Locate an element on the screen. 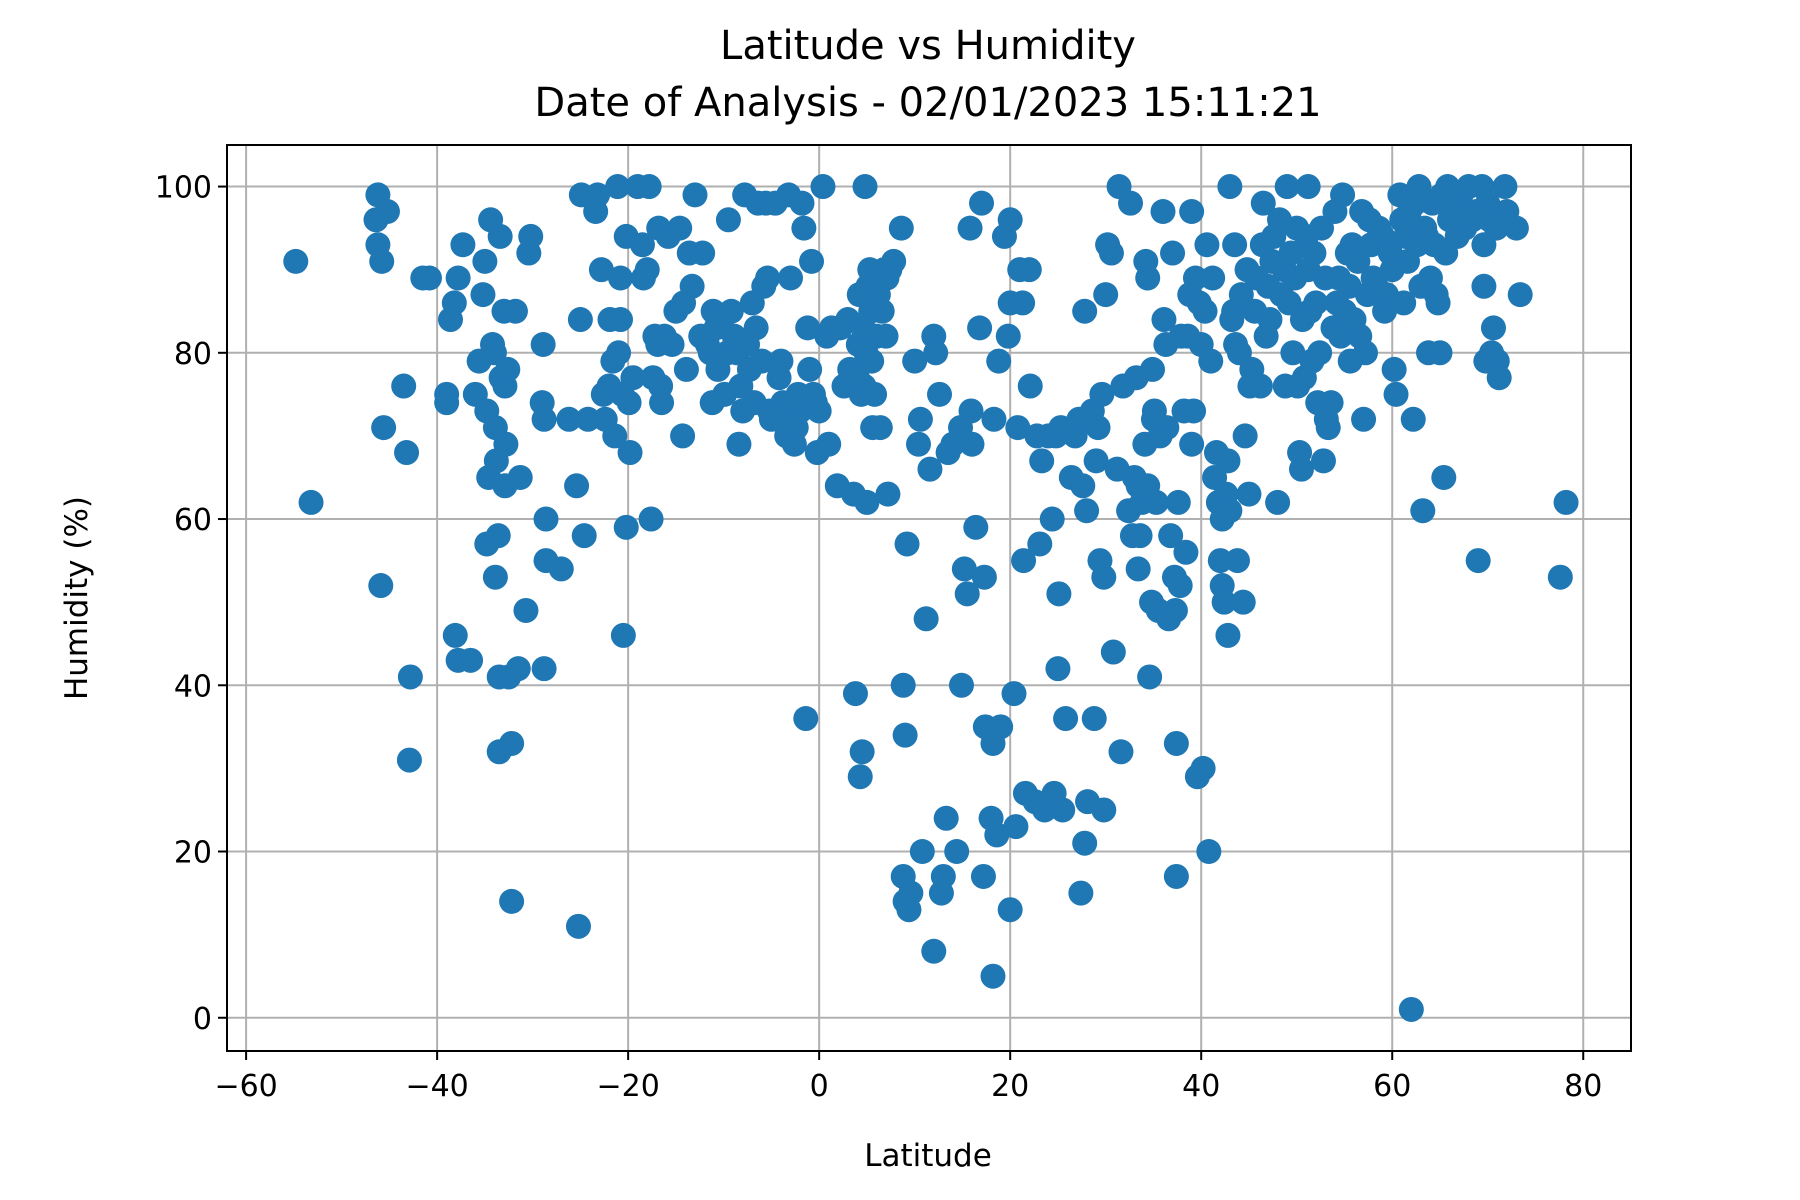 The width and height of the screenshot is (1800, 1200). x-tick-label: 80 is located at coordinates (1583, 1086).